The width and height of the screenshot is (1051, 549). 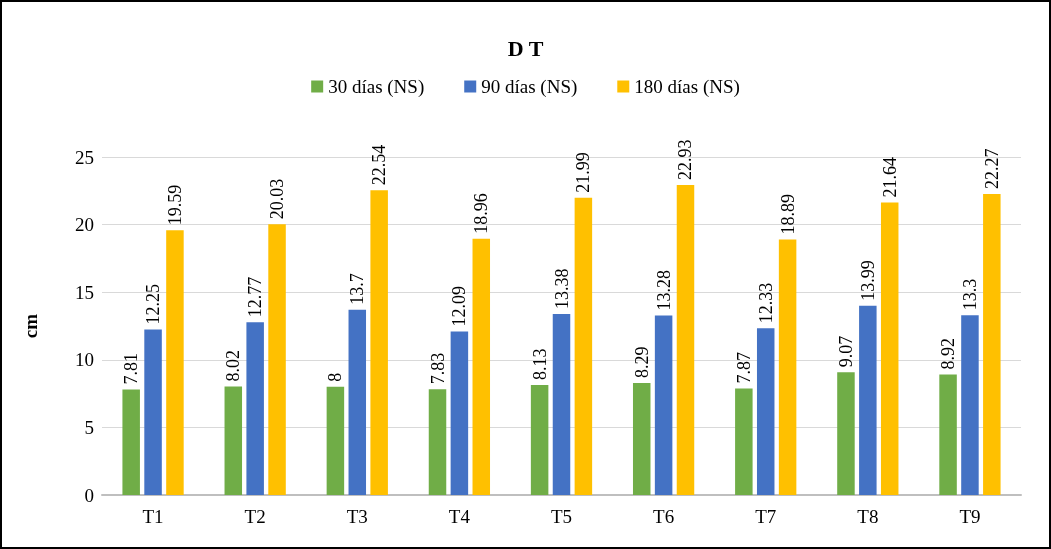 I want to click on y-tick-label: 15, so click(x=84, y=292).